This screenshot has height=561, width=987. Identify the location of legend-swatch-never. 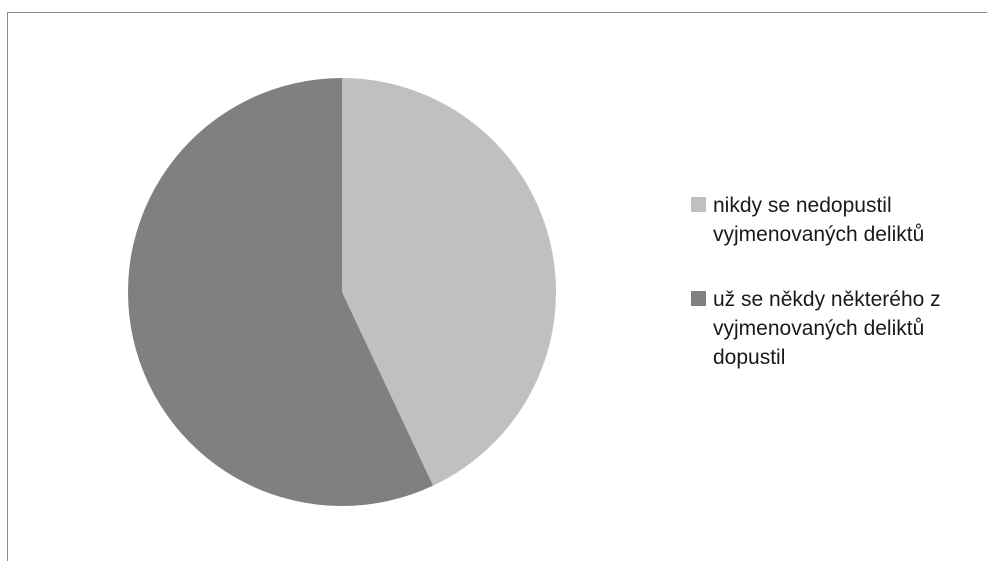
(698, 204).